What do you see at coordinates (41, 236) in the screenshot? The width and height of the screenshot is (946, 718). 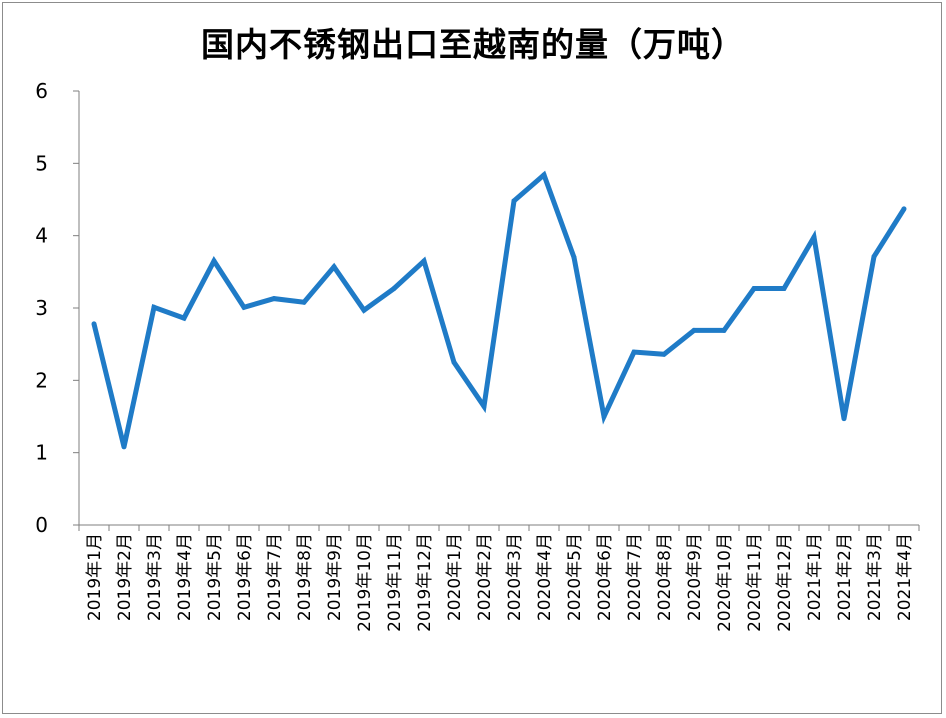 I see `y-tick-label: 4` at bounding box center [41, 236].